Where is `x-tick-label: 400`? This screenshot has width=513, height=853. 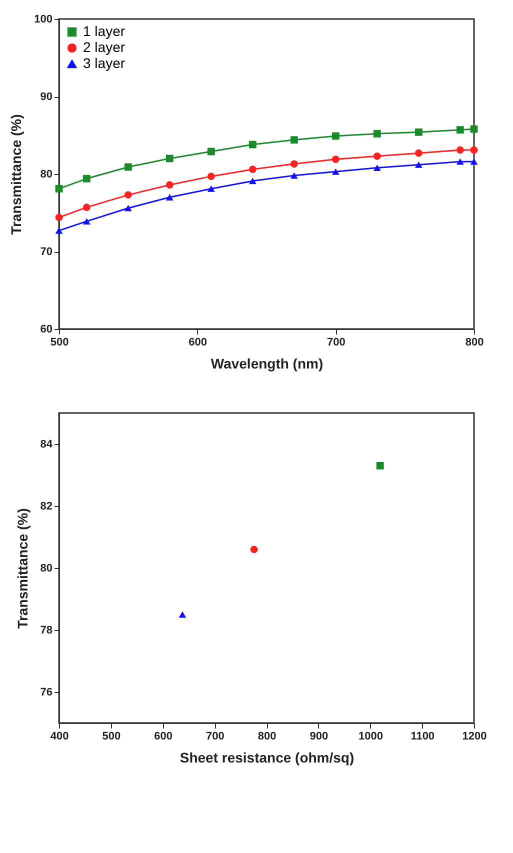
x-tick-label: 400 is located at coordinates (59, 736).